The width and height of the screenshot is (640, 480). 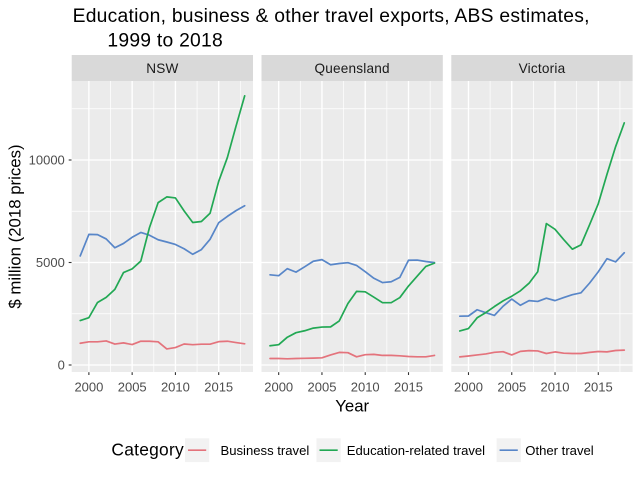 What do you see at coordinates (15, 226) in the screenshot?
I see `svg-text: $ million (2018 prices)` at bounding box center [15, 226].